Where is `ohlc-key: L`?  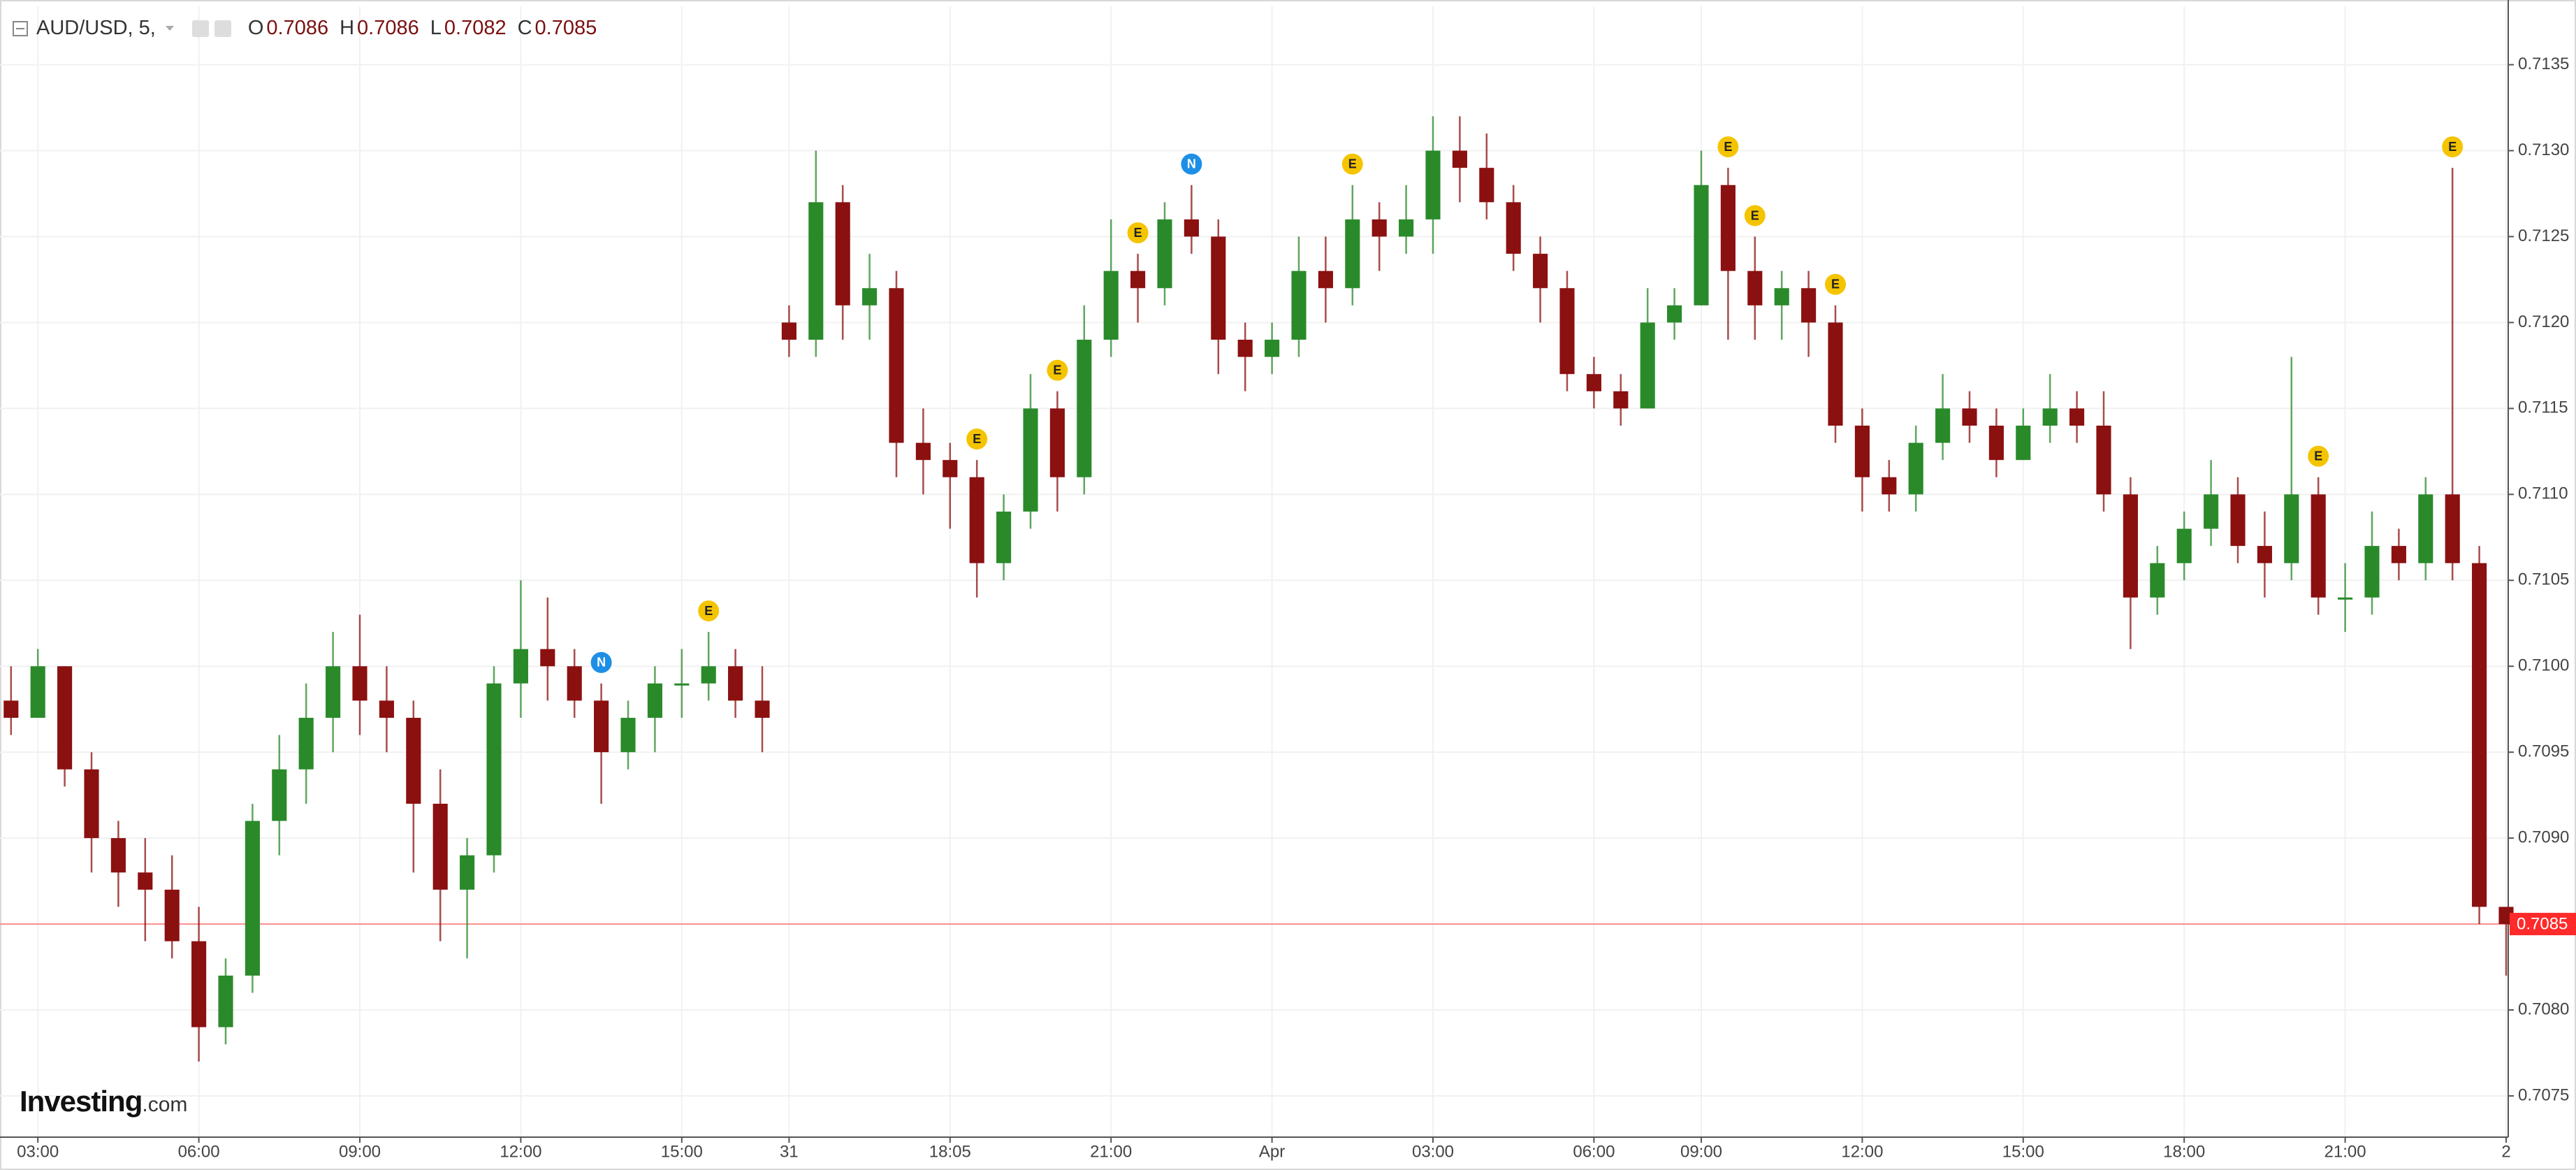 ohlc-key: L is located at coordinates (436, 28).